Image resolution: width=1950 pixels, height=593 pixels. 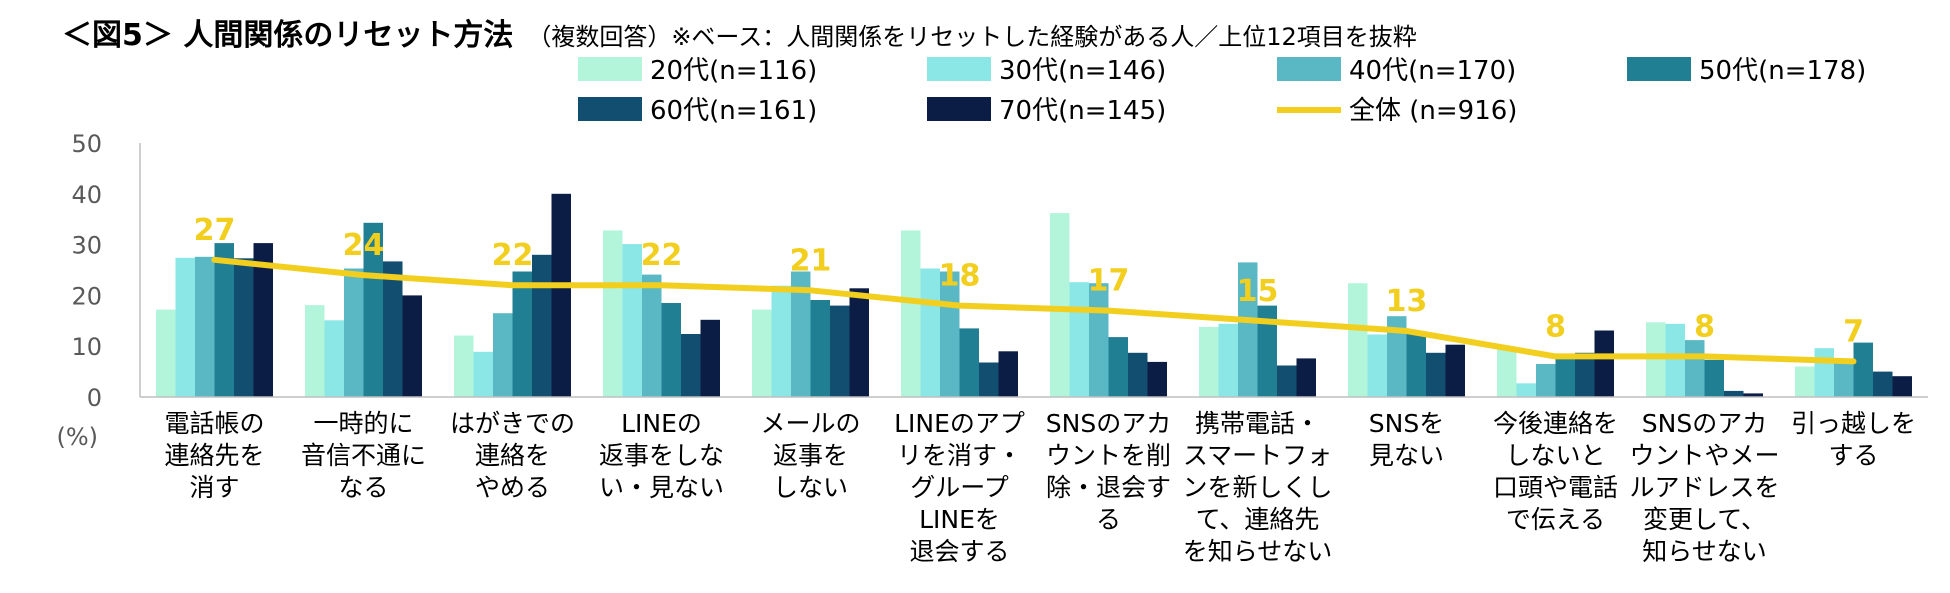 I want to click on bar-70s-cat9, so click(x=1455, y=370).